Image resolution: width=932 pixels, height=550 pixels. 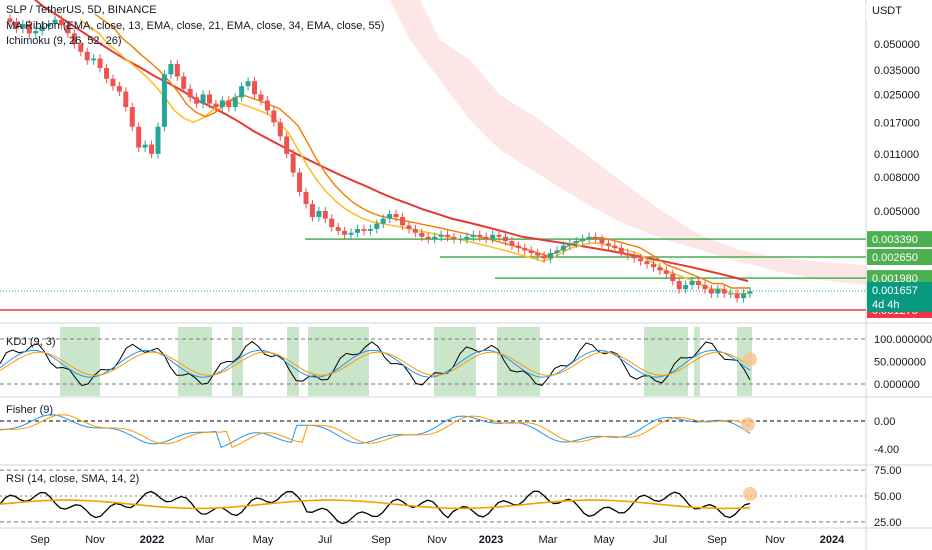 I want to click on rsi-tick-label: 50.00, so click(x=888, y=497).